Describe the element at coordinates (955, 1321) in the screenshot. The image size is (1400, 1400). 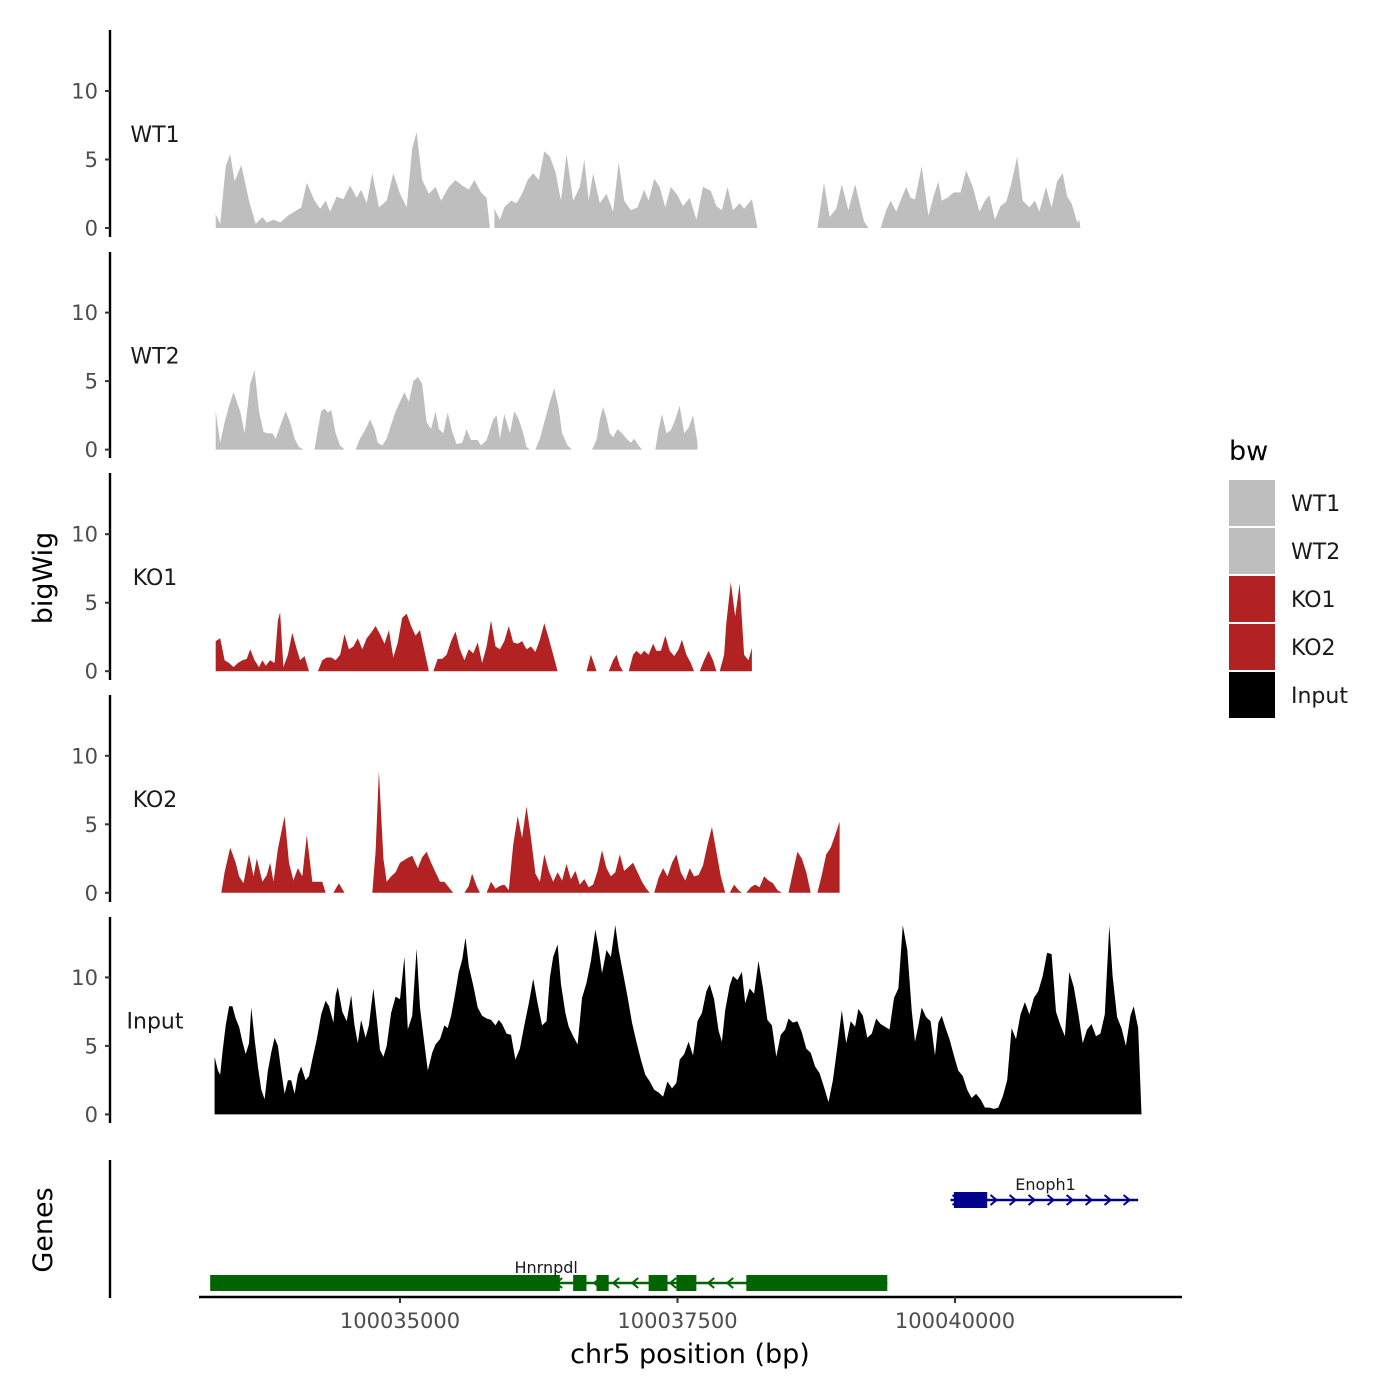
I see `x-tick-label: 100040000` at that location.